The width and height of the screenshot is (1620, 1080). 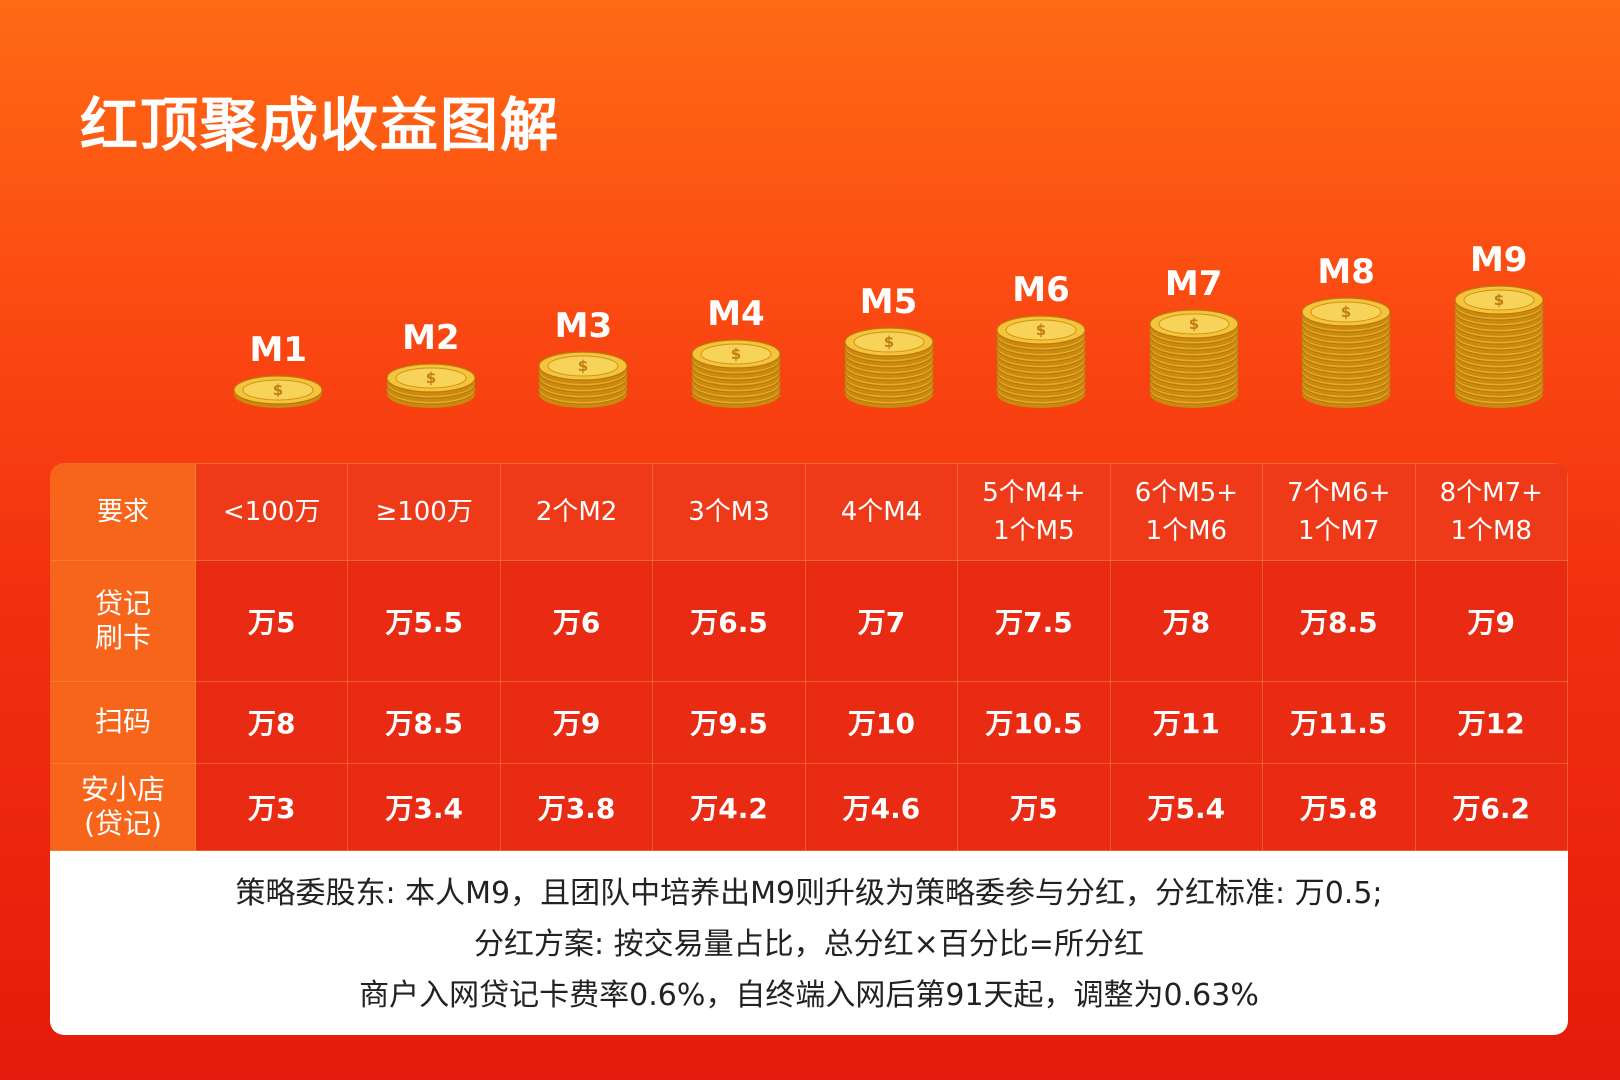 What do you see at coordinates (1491, 531) in the screenshot?
I see `requirement-line: 1个M8` at bounding box center [1491, 531].